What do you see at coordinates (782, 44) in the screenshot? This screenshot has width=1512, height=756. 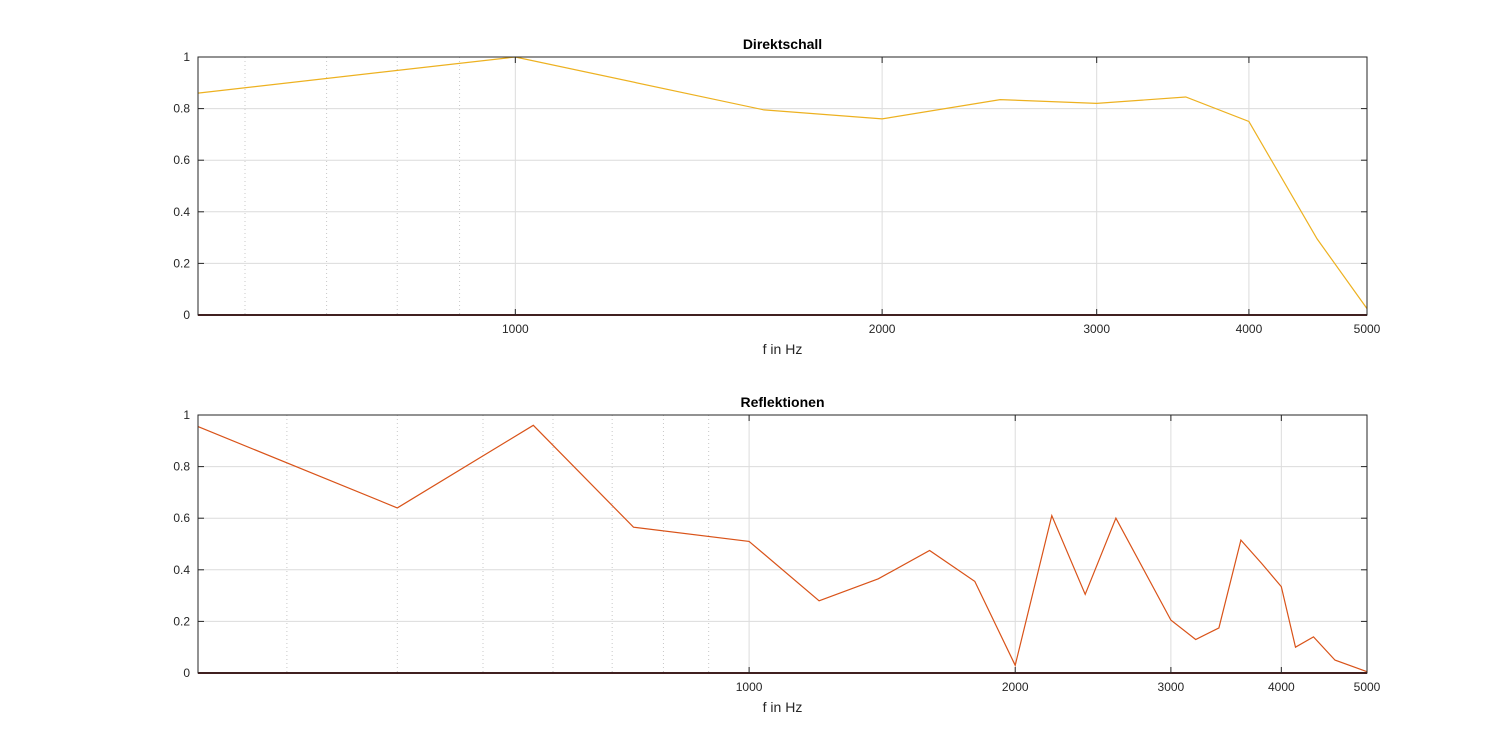 I see `chart-title: Direktschall` at bounding box center [782, 44].